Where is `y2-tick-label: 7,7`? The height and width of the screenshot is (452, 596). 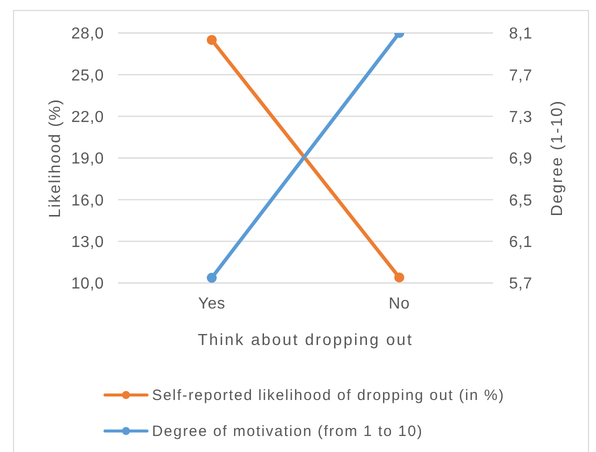
y2-tick-label: 7,7 is located at coordinates (520, 75).